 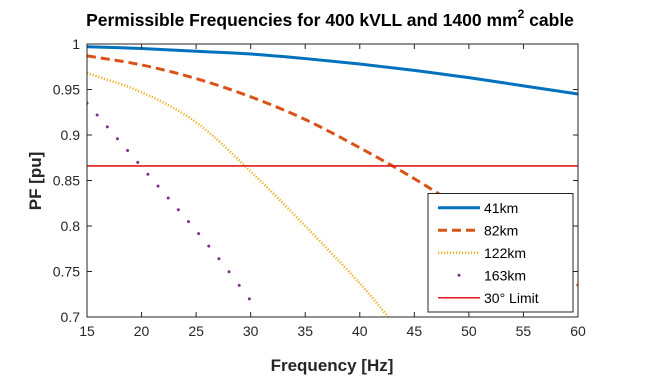 I want to click on y-tick-label: 0.95, so click(x=66, y=90).